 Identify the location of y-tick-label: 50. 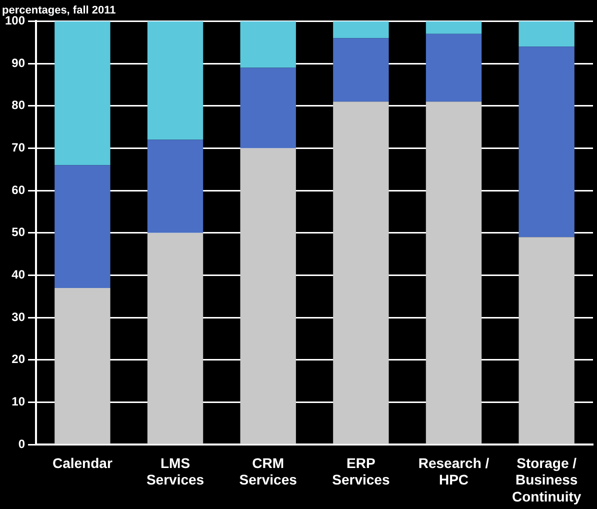
(19, 232).